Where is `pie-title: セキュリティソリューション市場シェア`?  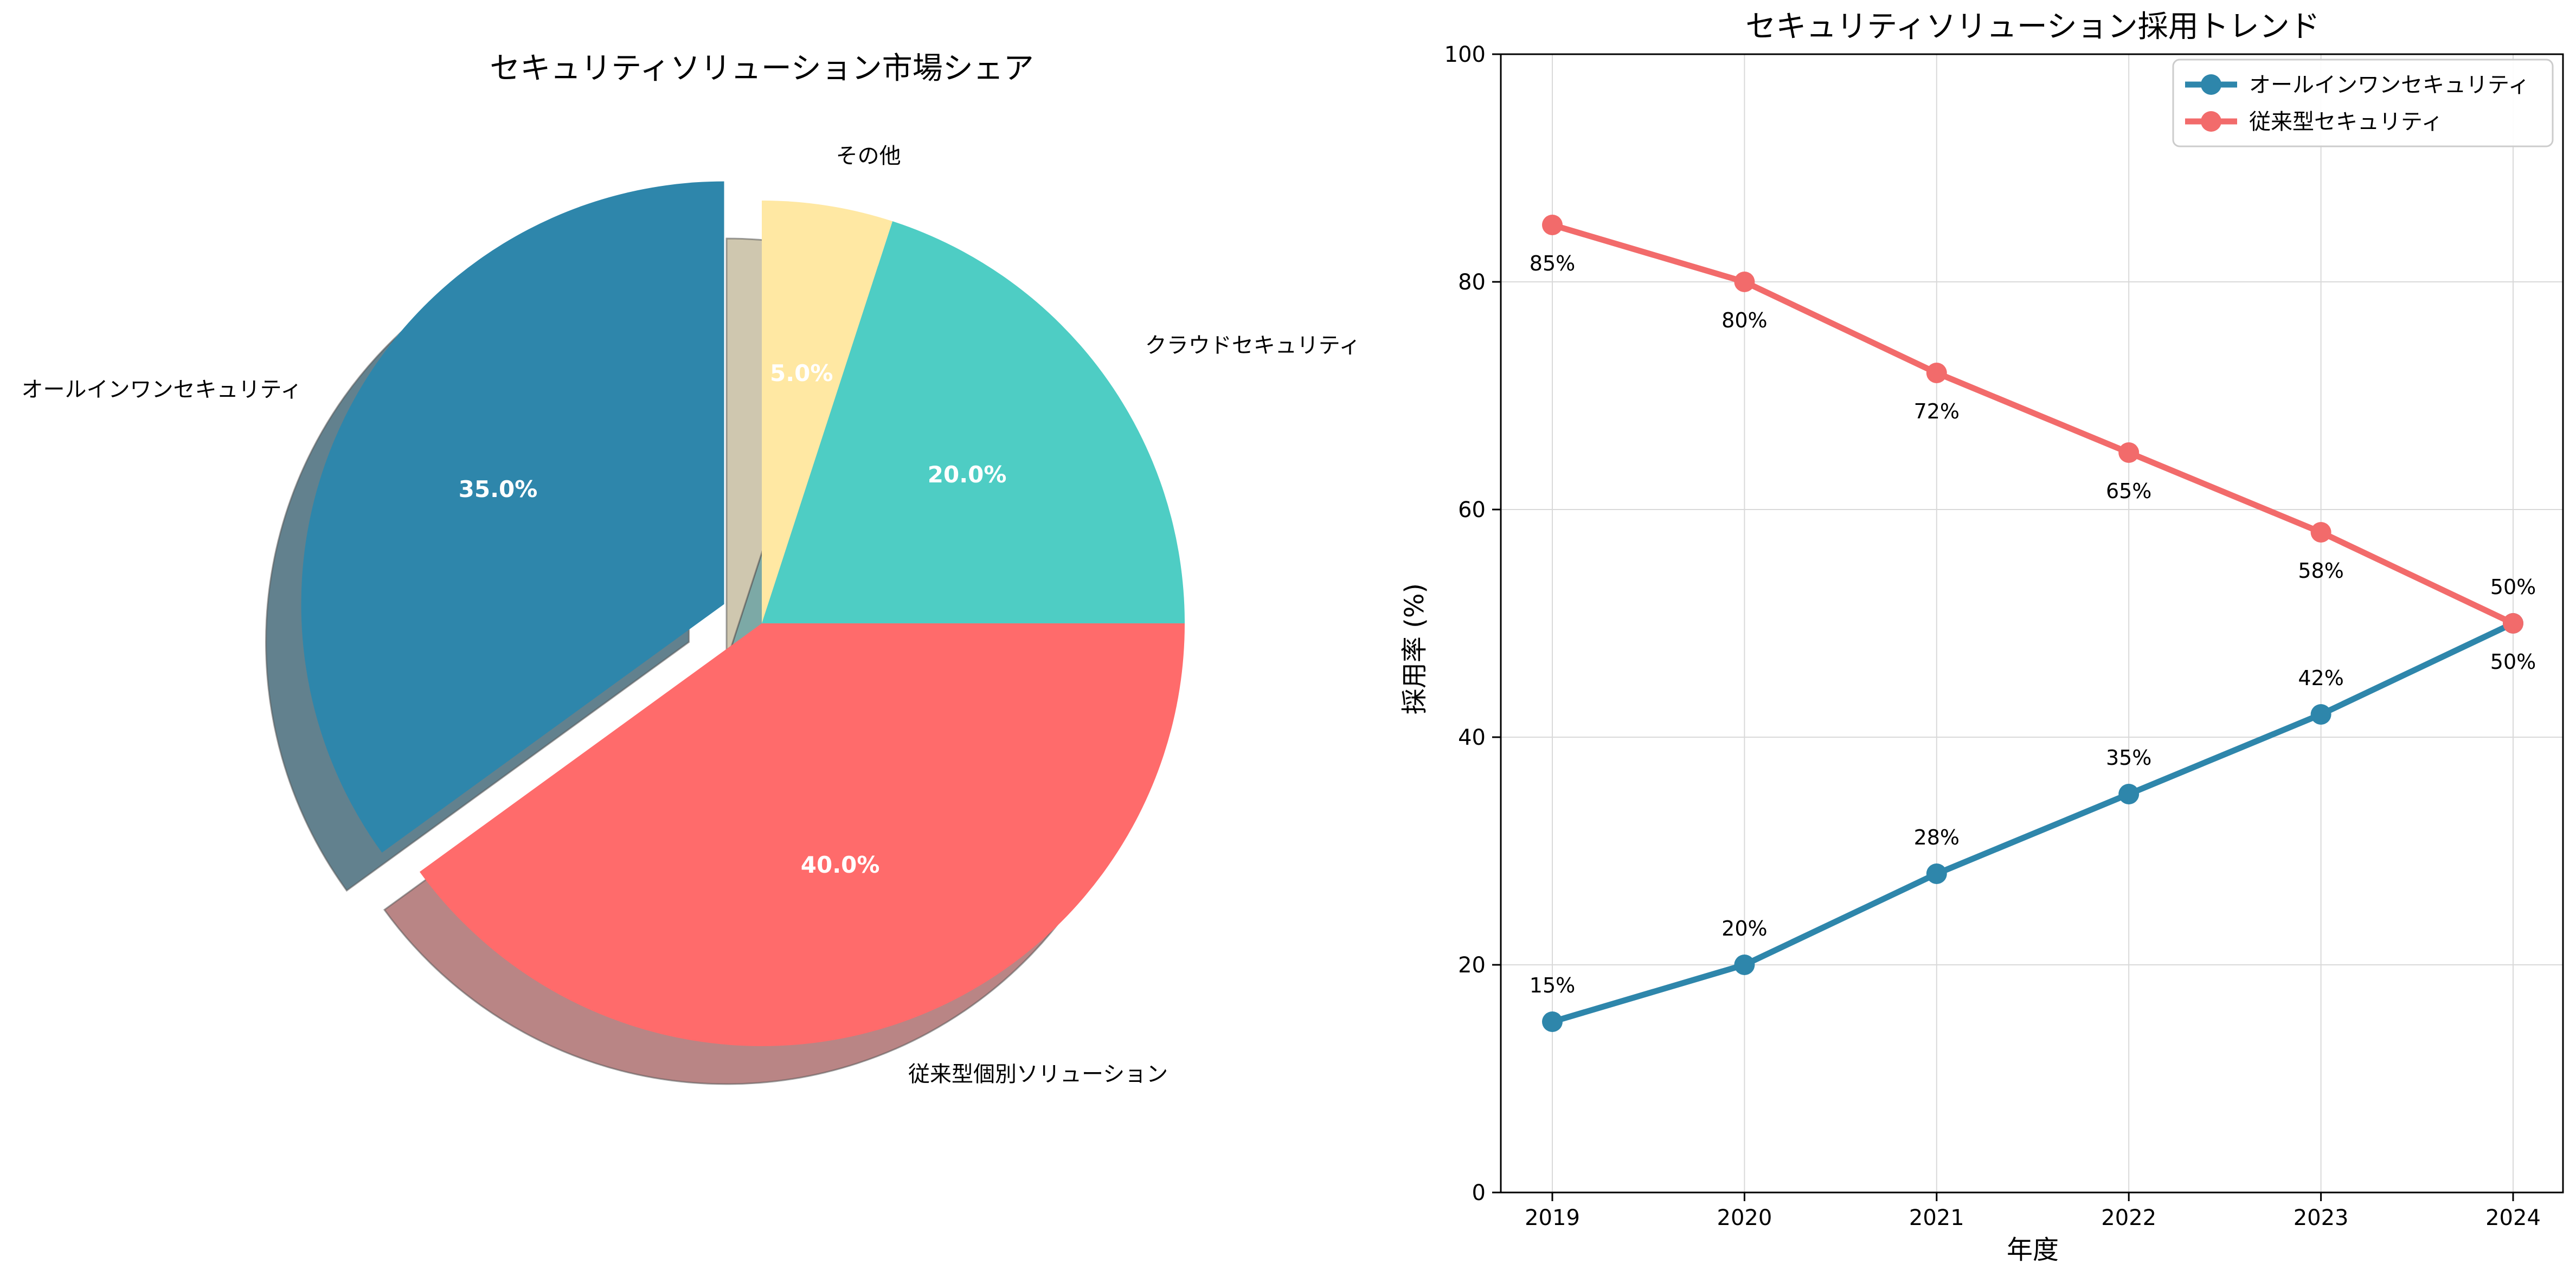 pie-title: セキュリティソリューション市場シェア is located at coordinates (762, 68).